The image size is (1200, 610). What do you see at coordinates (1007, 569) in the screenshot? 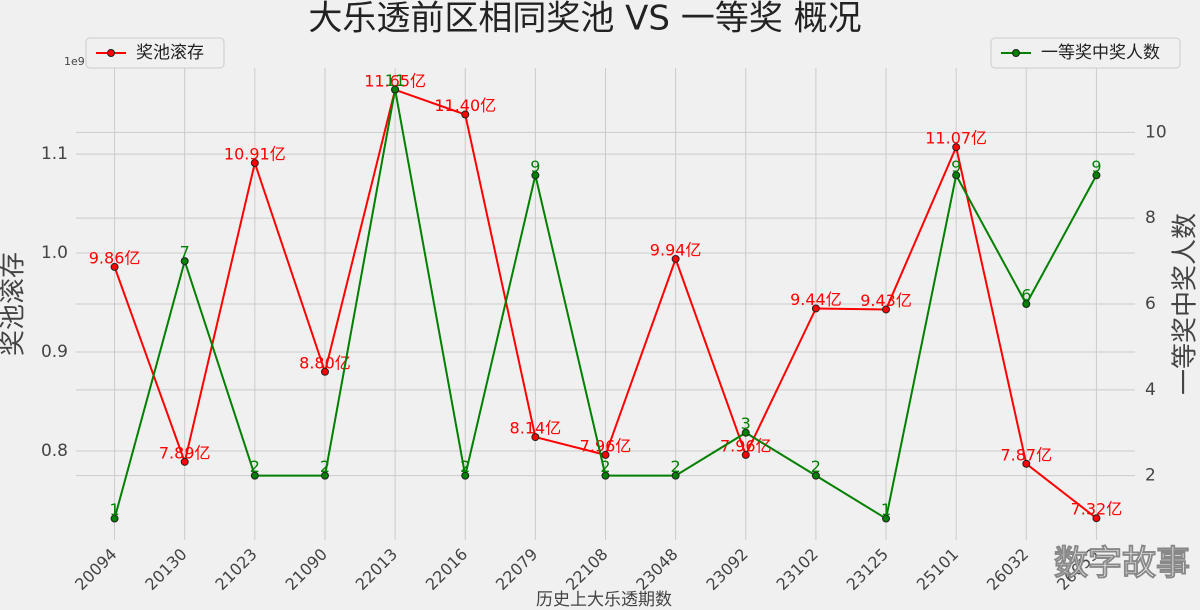
I see `x-tick-label: 26032` at bounding box center [1007, 569].